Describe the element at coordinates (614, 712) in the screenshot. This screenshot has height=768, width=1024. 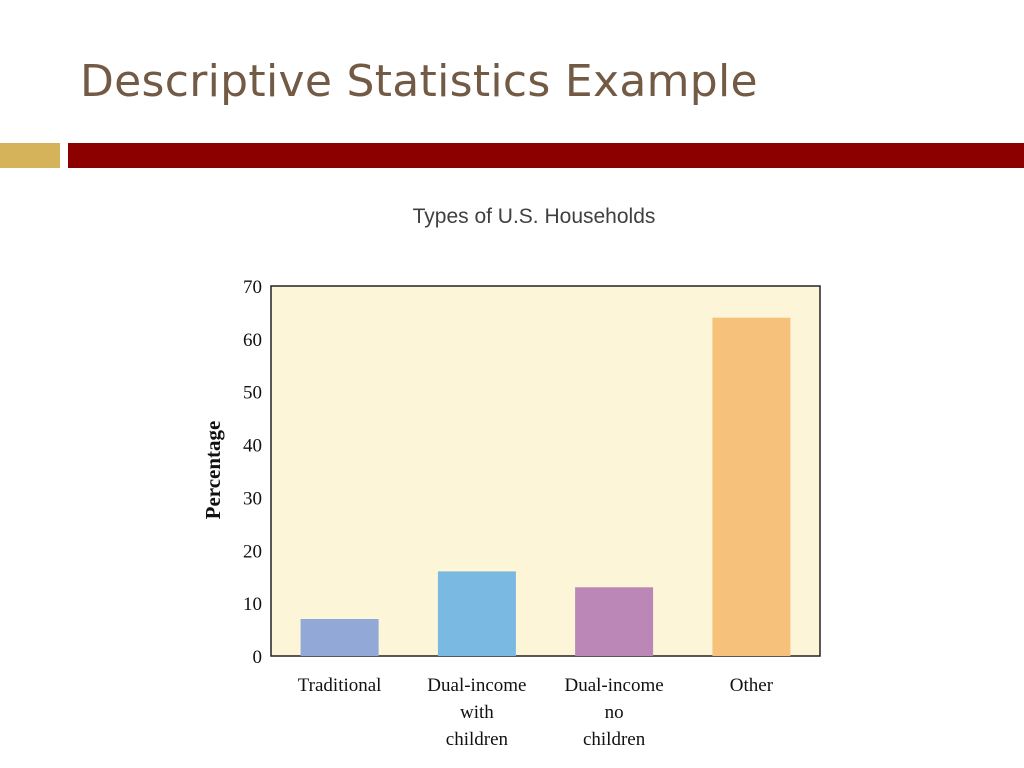
I see `x-tick-label: Dual-income no children` at that location.